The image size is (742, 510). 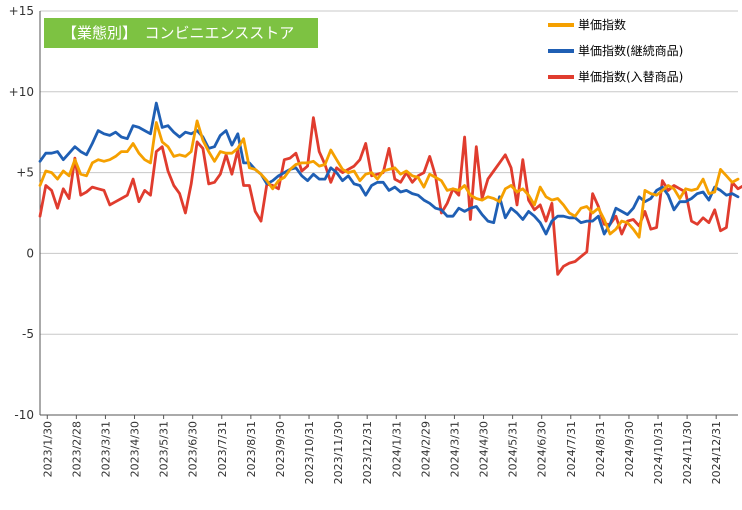 What do you see at coordinates (658, 452) in the screenshot?
I see `x-tick-label: 2024/10/31` at bounding box center [658, 452].